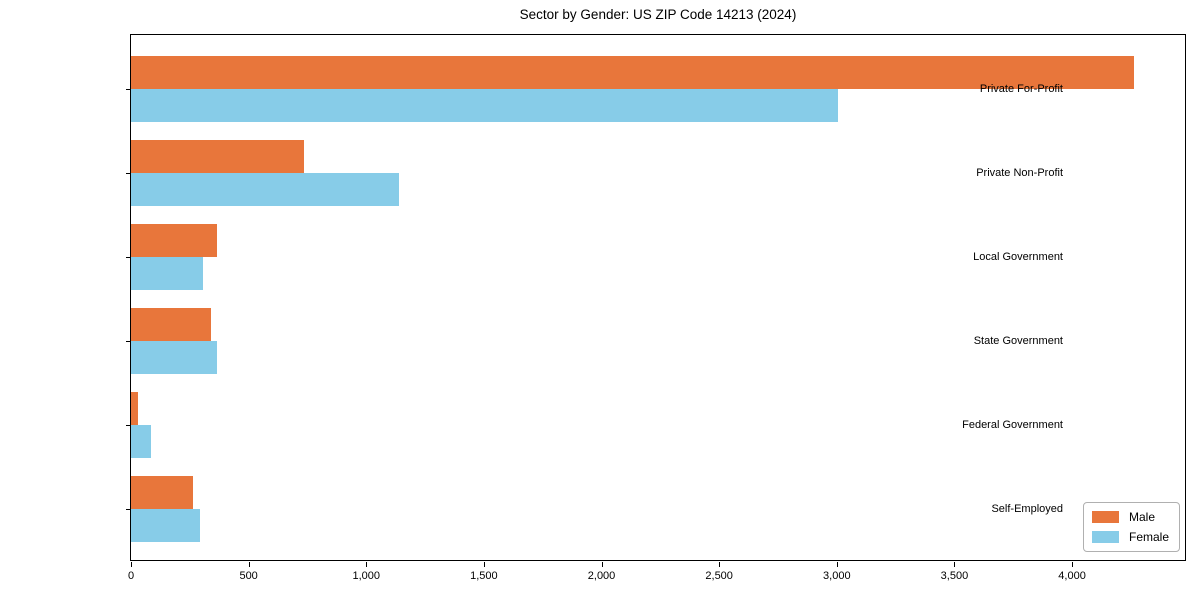 This screenshot has height=600, width=1200. I want to click on bar-male-private-non-profit, so click(217, 156).